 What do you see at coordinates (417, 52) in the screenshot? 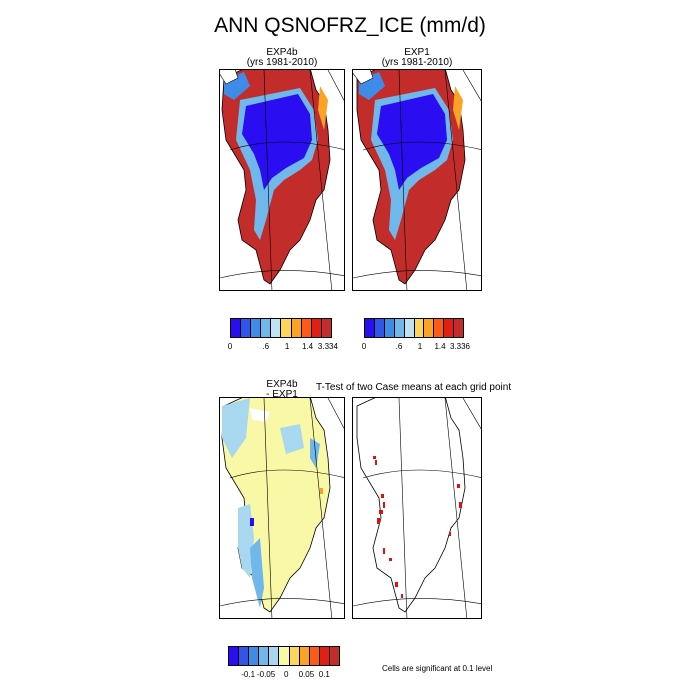
I see `panel-title-exp1-name: EXP1` at bounding box center [417, 52].